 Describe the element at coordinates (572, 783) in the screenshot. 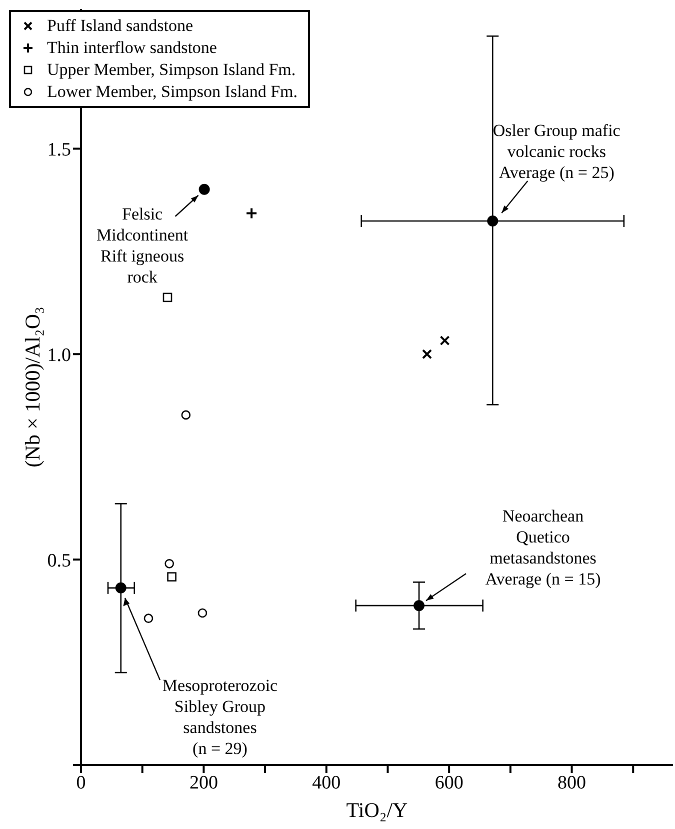

I see `x-tick-label: 800` at that location.